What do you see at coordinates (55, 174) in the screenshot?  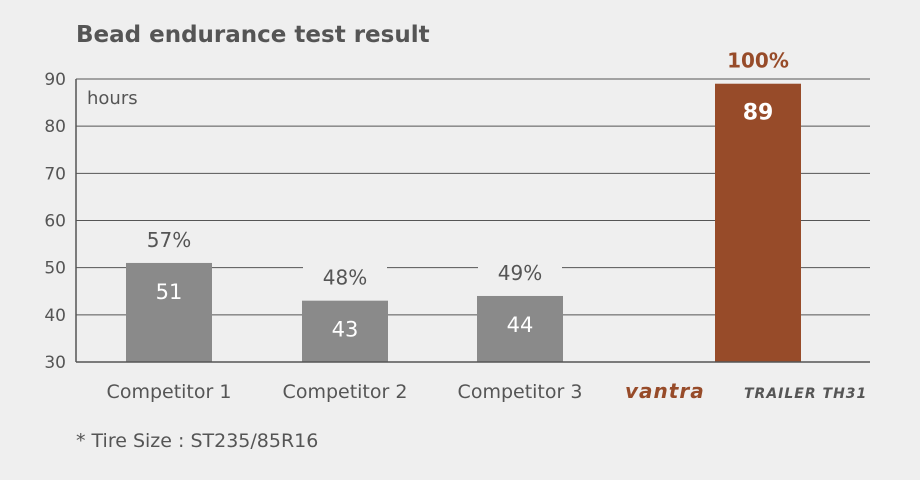 I see `y-tick-label: 70` at bounding box center [55, 174].